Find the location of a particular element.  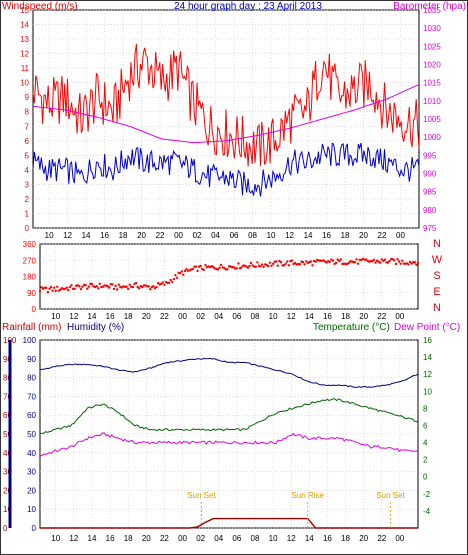

temperature-tick-label: 8 is located at coordinates (425, 408).